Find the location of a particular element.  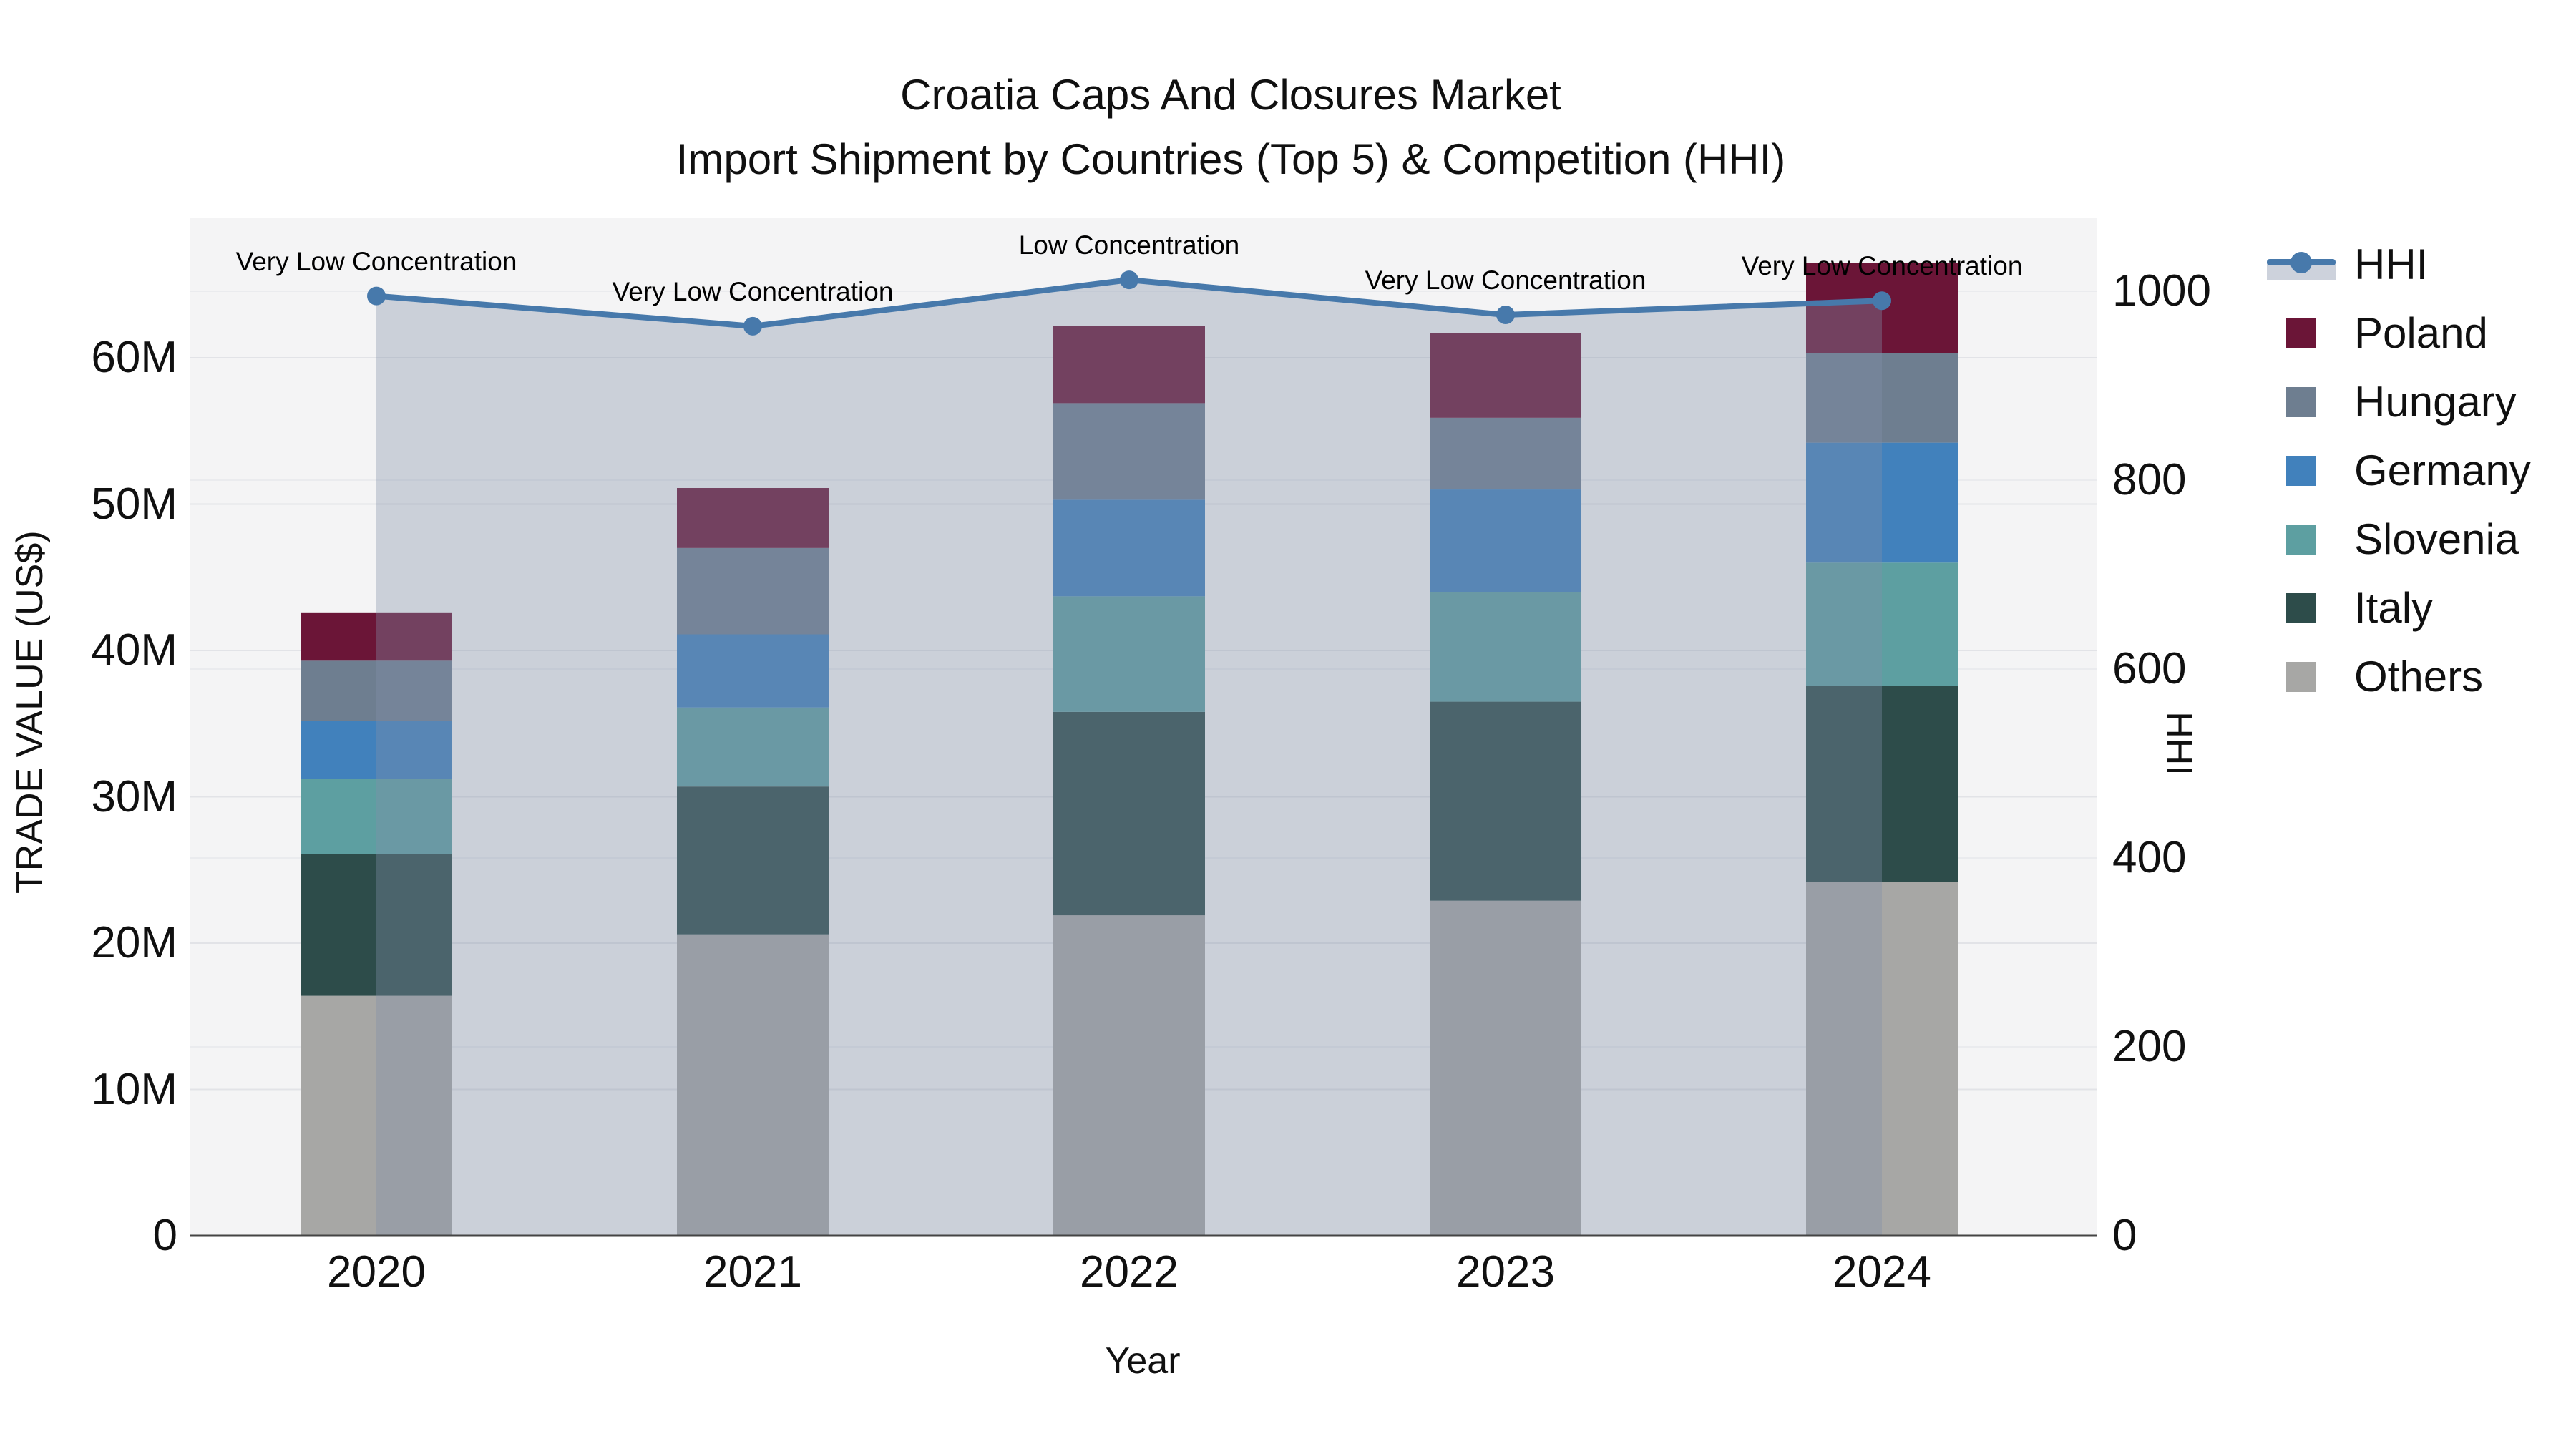

x-tick-2021: 2021 is located at coordinates (752, 1272).